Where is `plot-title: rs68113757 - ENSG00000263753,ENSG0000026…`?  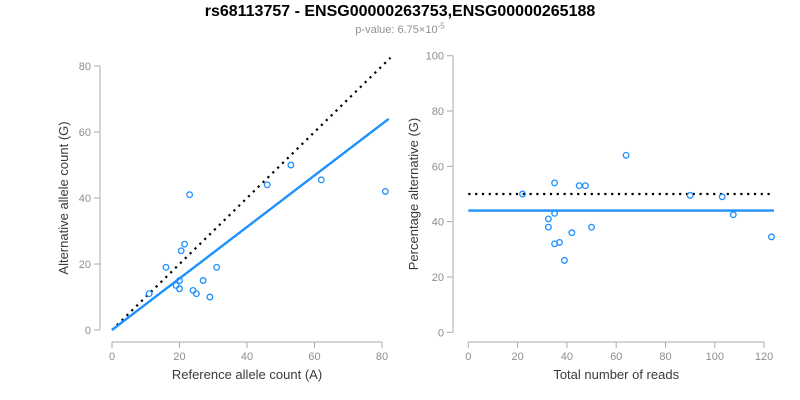
plot-title: rs68113757 - ENSG00000263753,ENSG0000026… is located at coordinates (400, 11).